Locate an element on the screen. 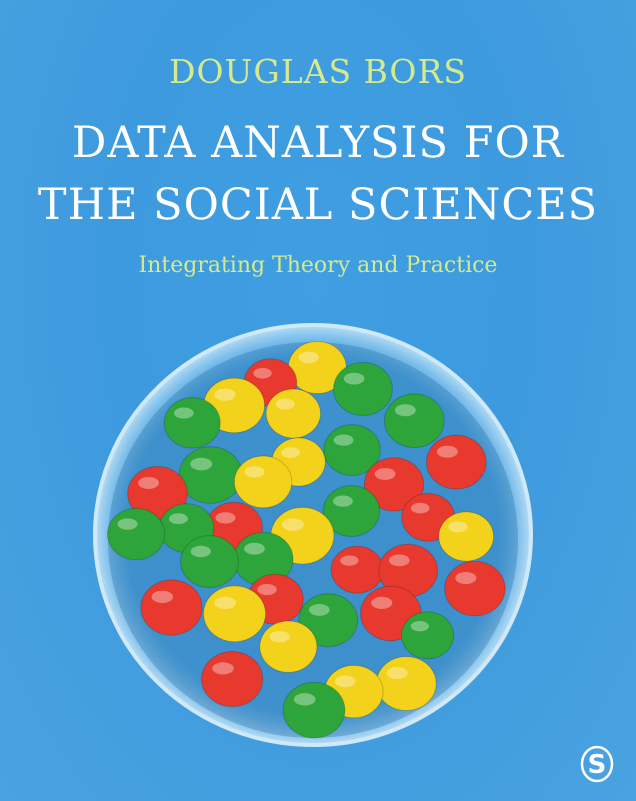 This screenshot has width=636, height=801. svg-text: S is located at coordinates (597, 765).